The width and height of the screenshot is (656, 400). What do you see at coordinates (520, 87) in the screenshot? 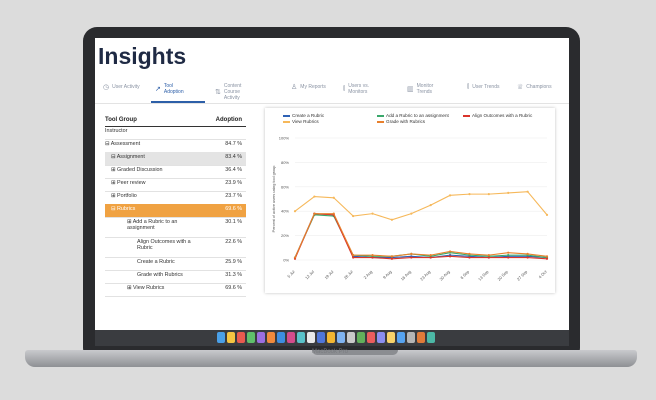
I see `badge-icon: ♕` at bounding box center [520, 87].